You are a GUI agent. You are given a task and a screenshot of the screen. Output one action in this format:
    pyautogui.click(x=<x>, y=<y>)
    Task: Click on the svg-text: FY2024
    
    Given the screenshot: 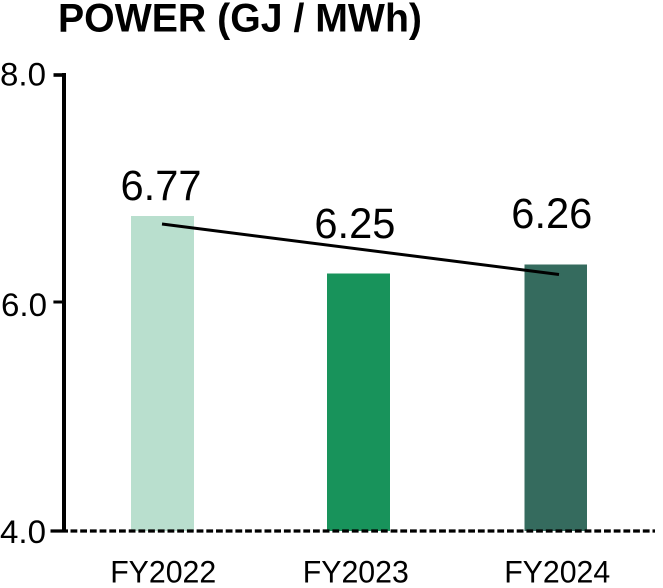 What is the action you would take?
    pyautogui.click(x=557, y=570)
    